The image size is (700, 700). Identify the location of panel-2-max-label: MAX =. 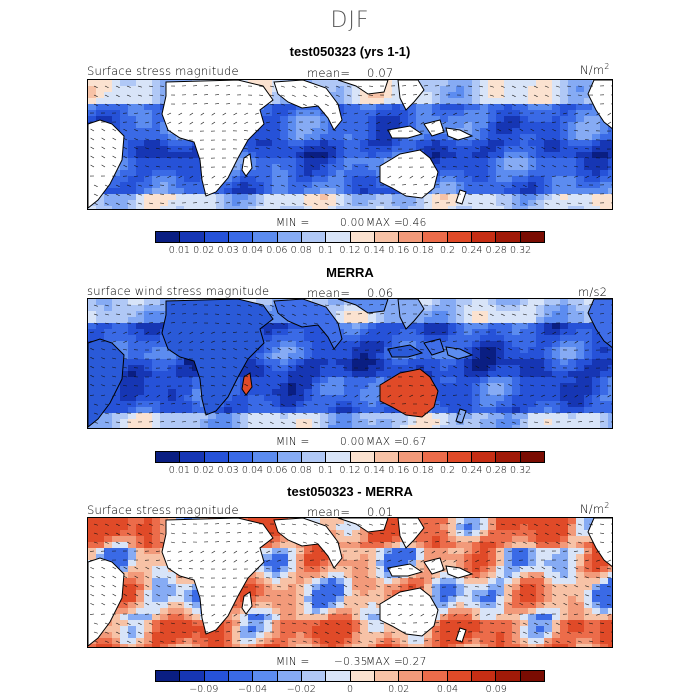
(385, 442).